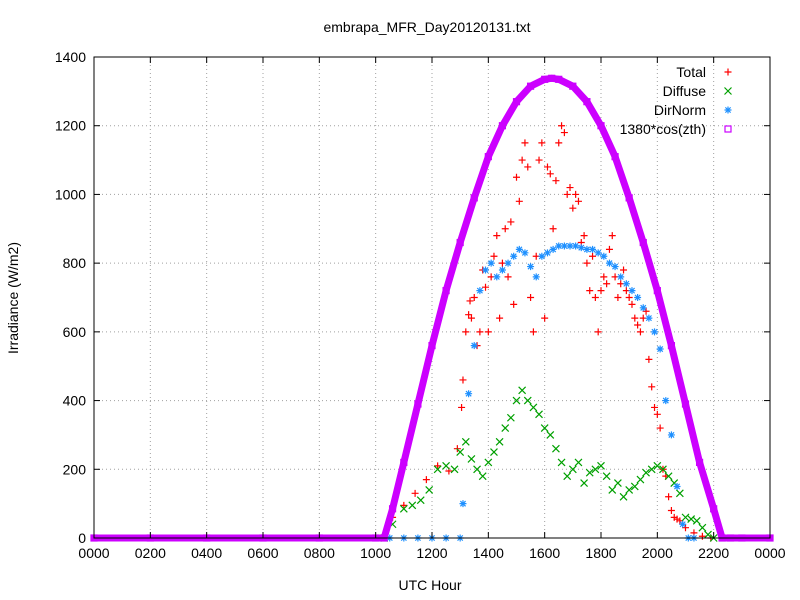 The width and height of the screenshot is (800, 600). What do you see at coordinates (426, 27) in the screenshot?
I see `chart-title: embrapa_MFR_Day20120131.txt` at bounding box center [426, 27].